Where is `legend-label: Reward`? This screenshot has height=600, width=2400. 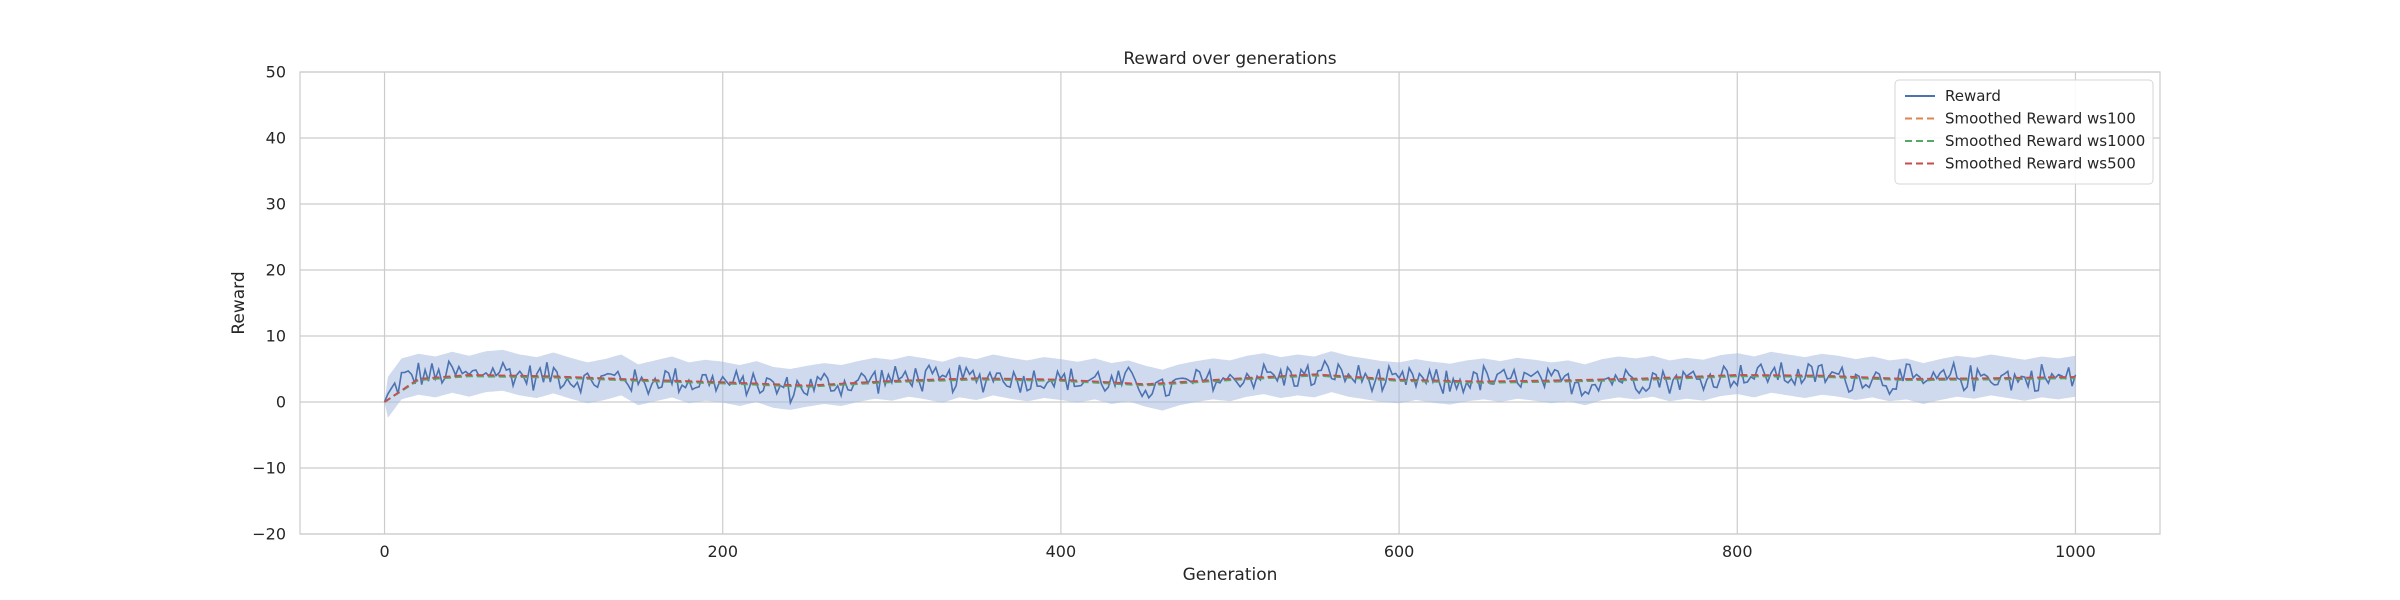
legend-label: Reward is located at coordinates (1973, 96).